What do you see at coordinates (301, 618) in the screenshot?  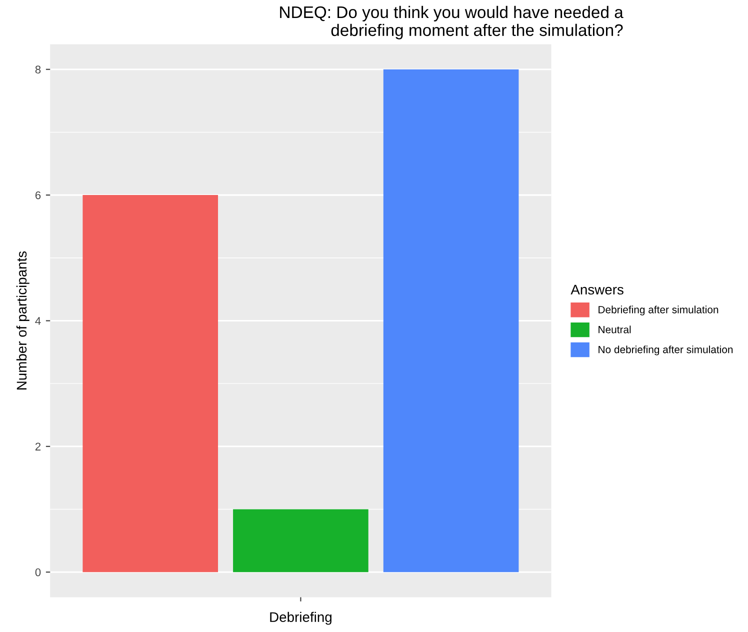 I see `x-axis-title: Debriefing` at bounding box center [301, 618].